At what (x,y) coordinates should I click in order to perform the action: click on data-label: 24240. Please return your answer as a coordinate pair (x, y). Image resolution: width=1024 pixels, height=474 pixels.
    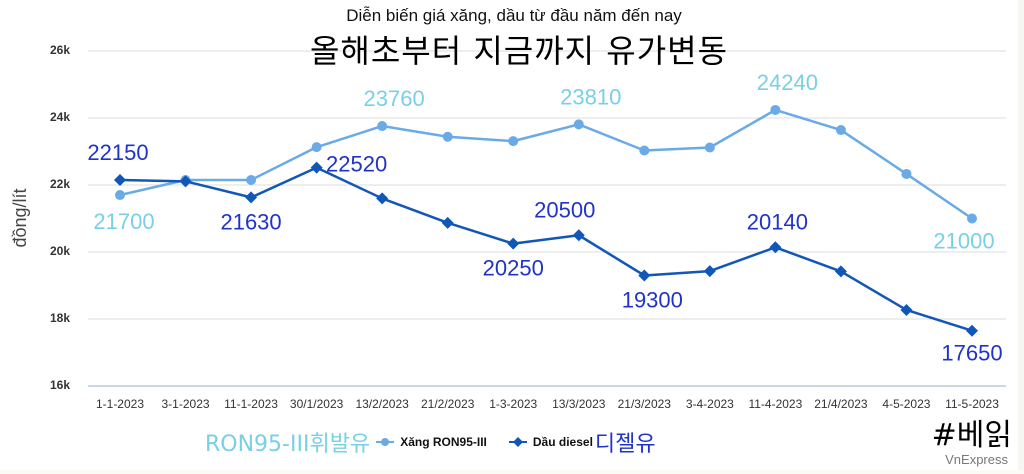
    Looking at the image, I should click on (787, 82).